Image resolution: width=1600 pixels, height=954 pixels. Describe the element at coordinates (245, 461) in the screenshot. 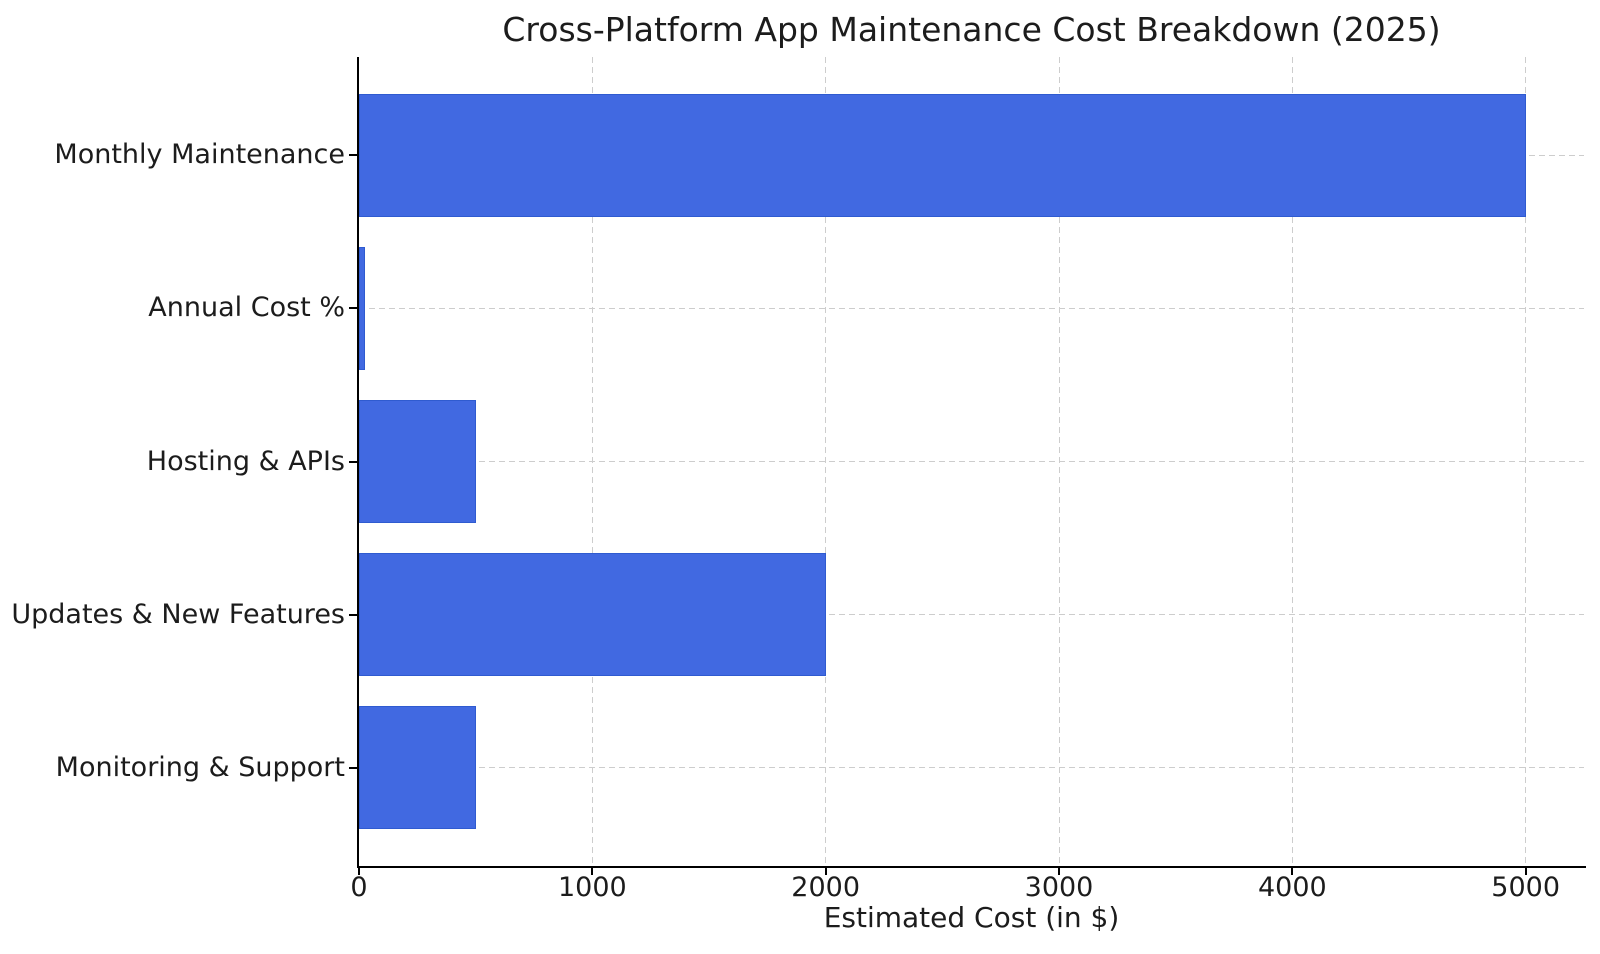

I see `y-tick-label: Hosting & APIs` at that location.